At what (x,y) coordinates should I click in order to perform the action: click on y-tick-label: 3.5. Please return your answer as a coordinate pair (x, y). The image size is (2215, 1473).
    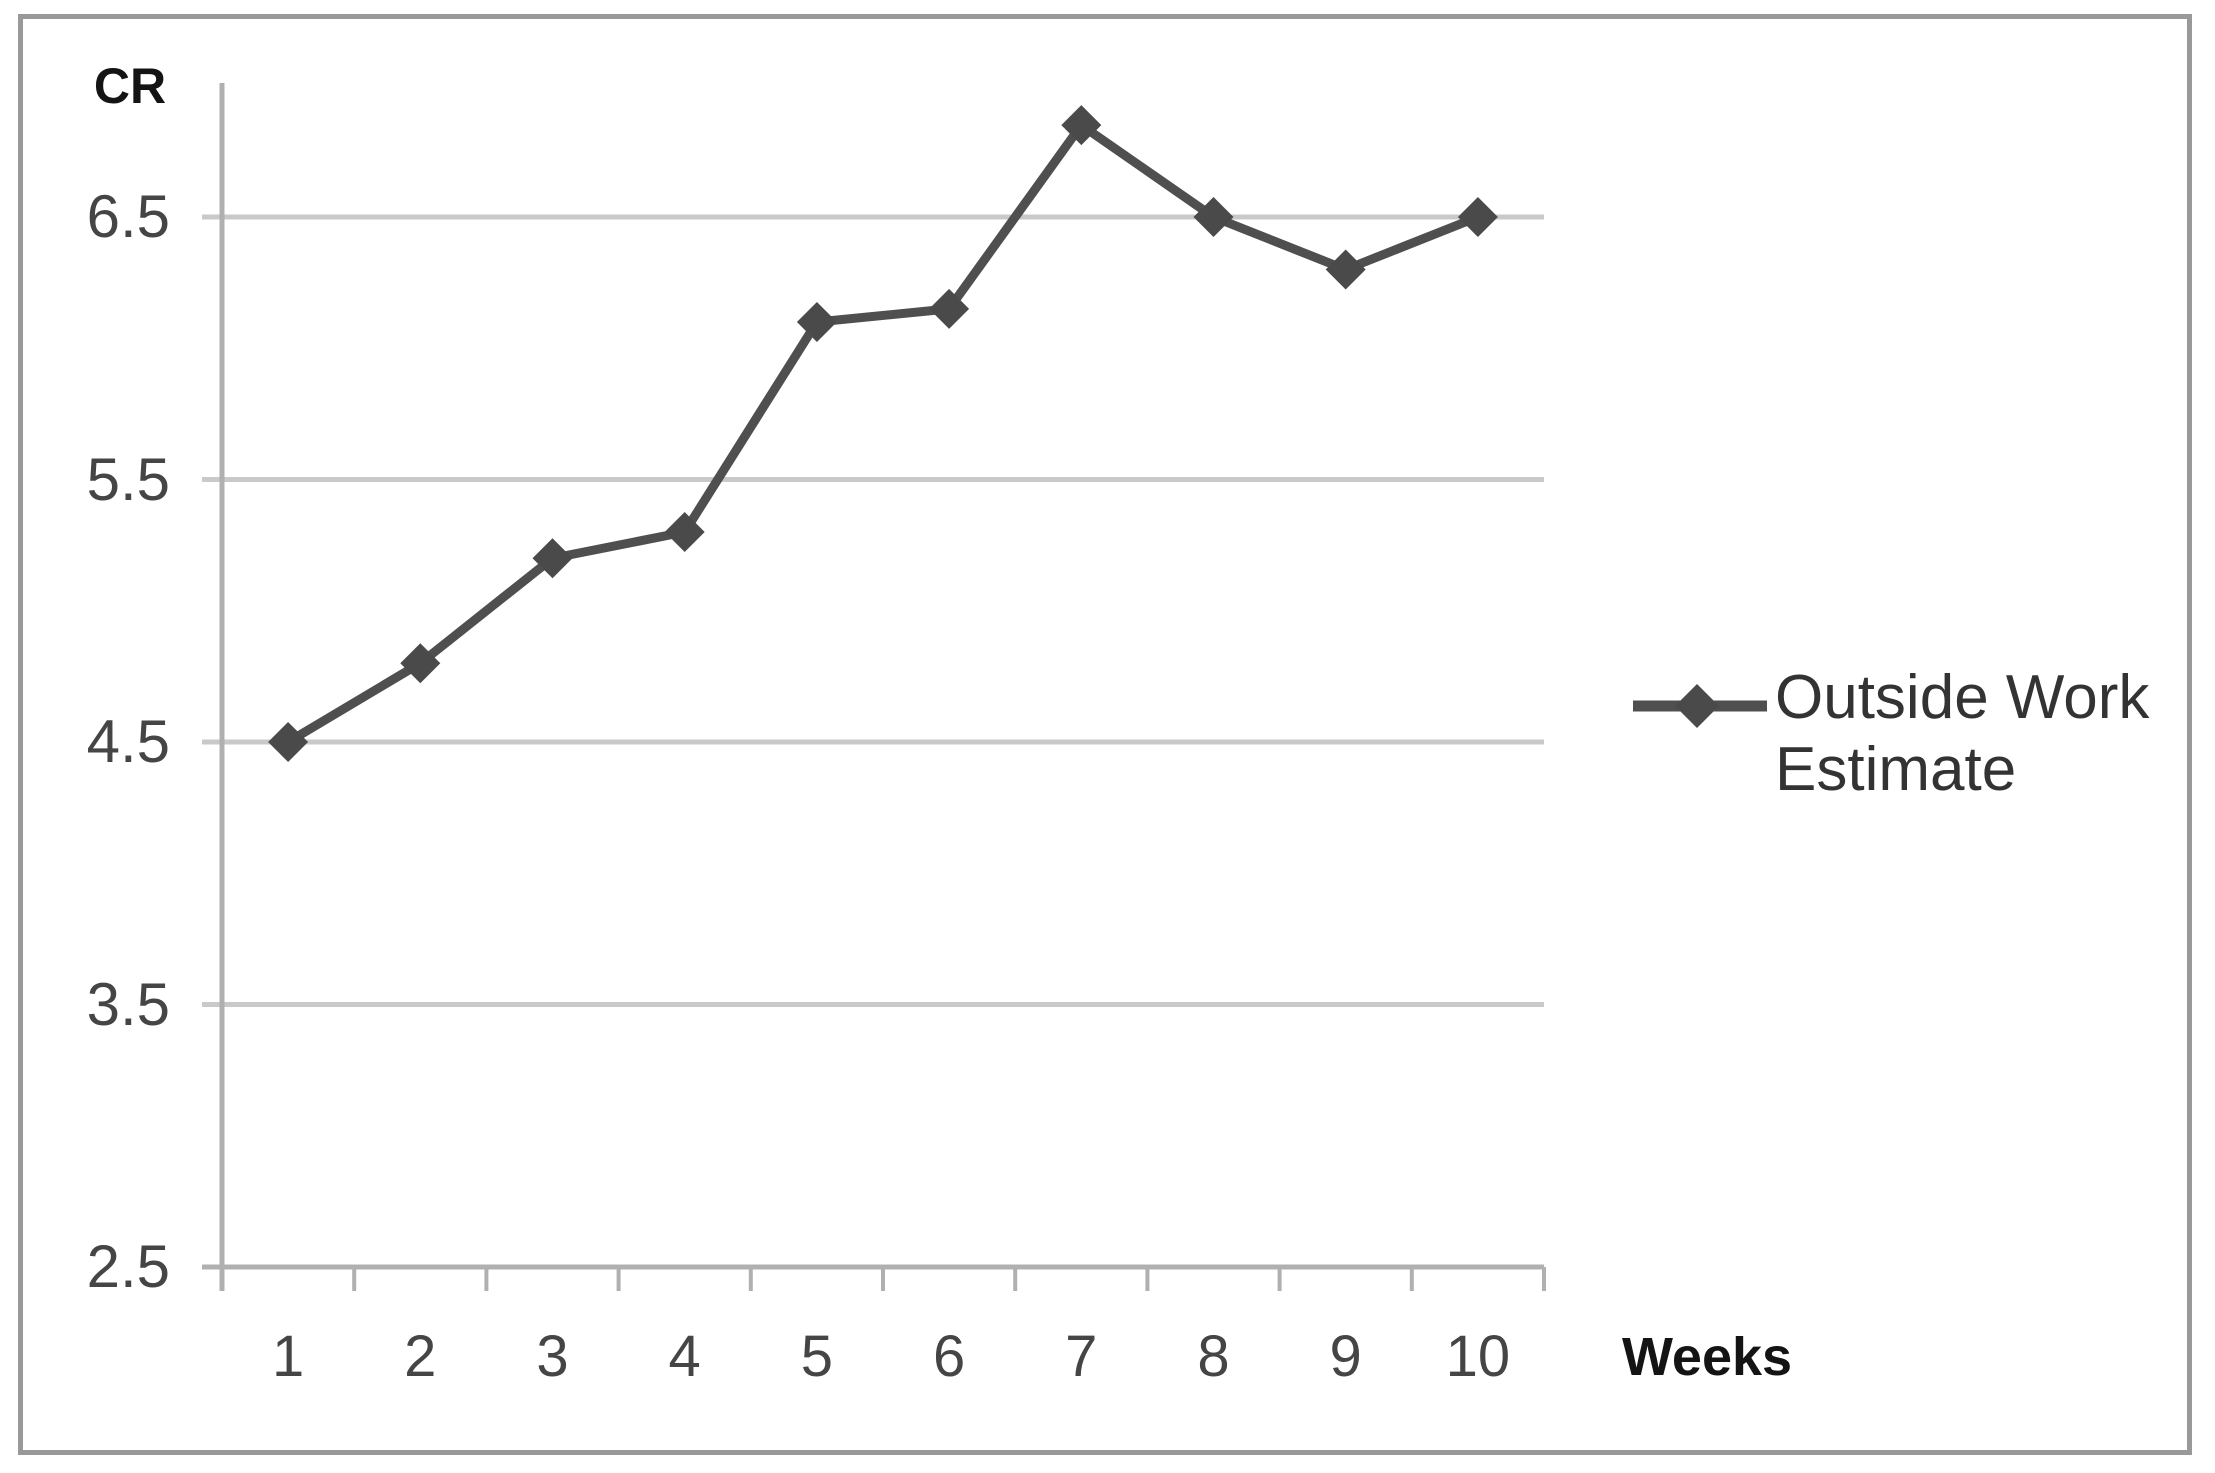
    Looking at the image, I should click on (128, 1004).